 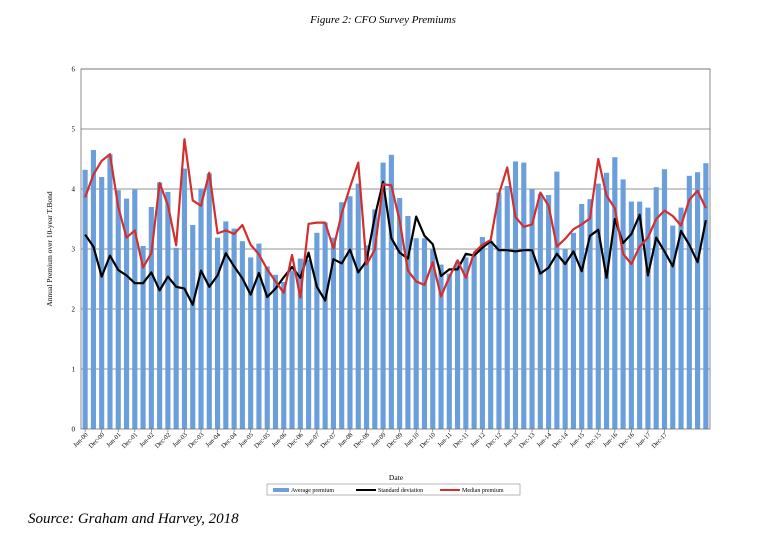 What do you see at coordinates (626, 440) in the screenshot?
I see `x-tick-label: Dec-16` at bounding box center [626, 440].